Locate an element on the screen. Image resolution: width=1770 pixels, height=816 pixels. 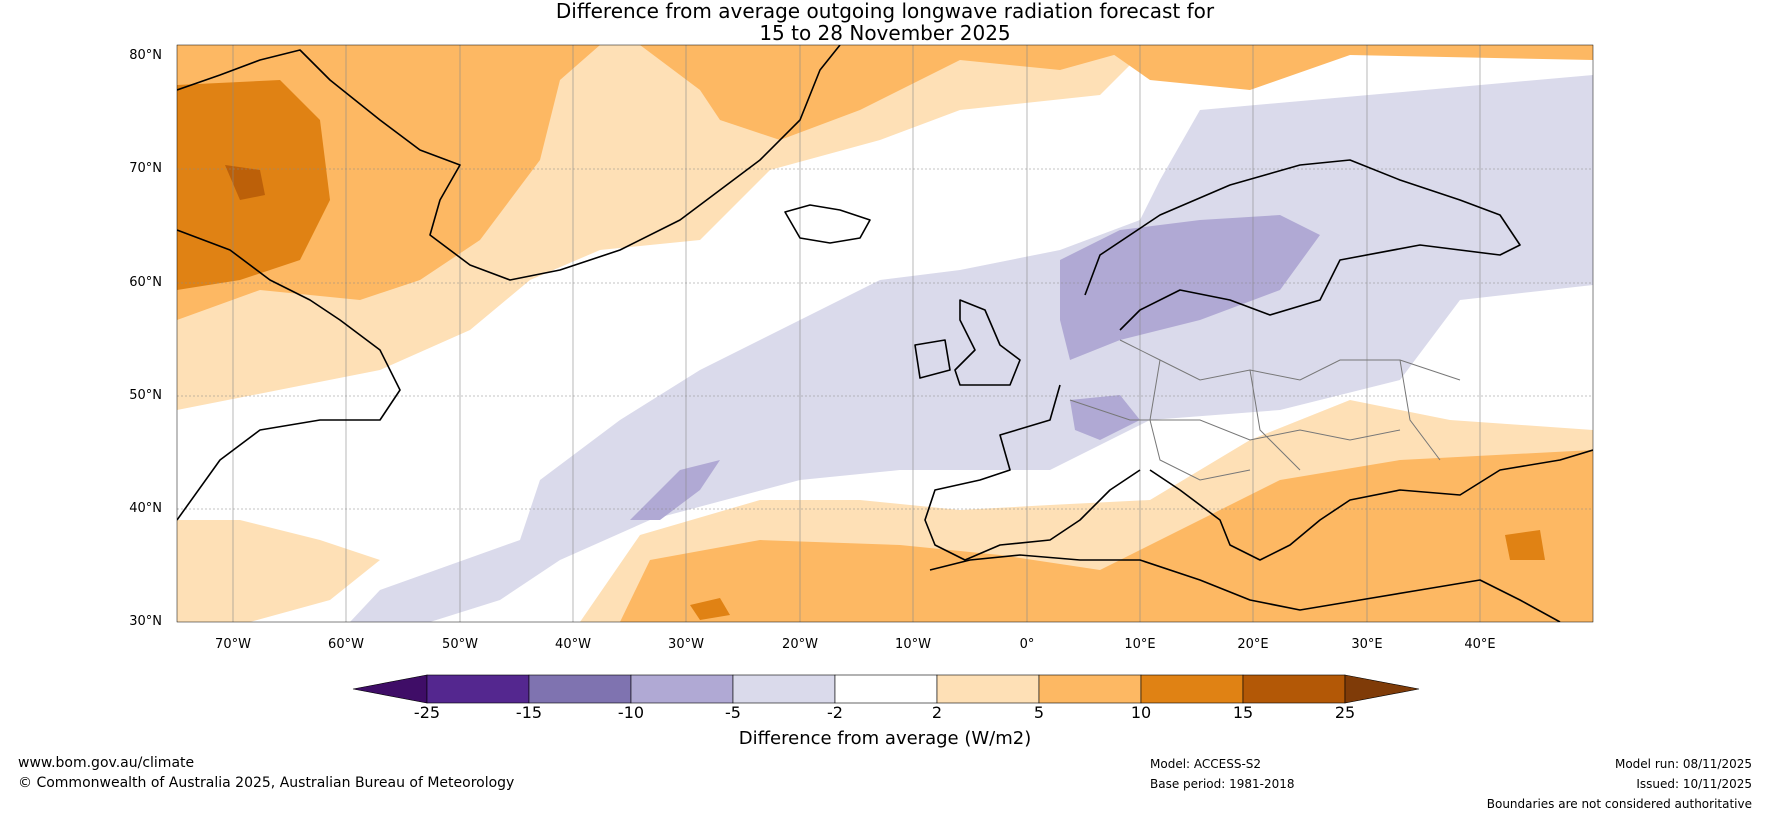
lon-label-10e: 10°E is located at coordinates (1140, 644).